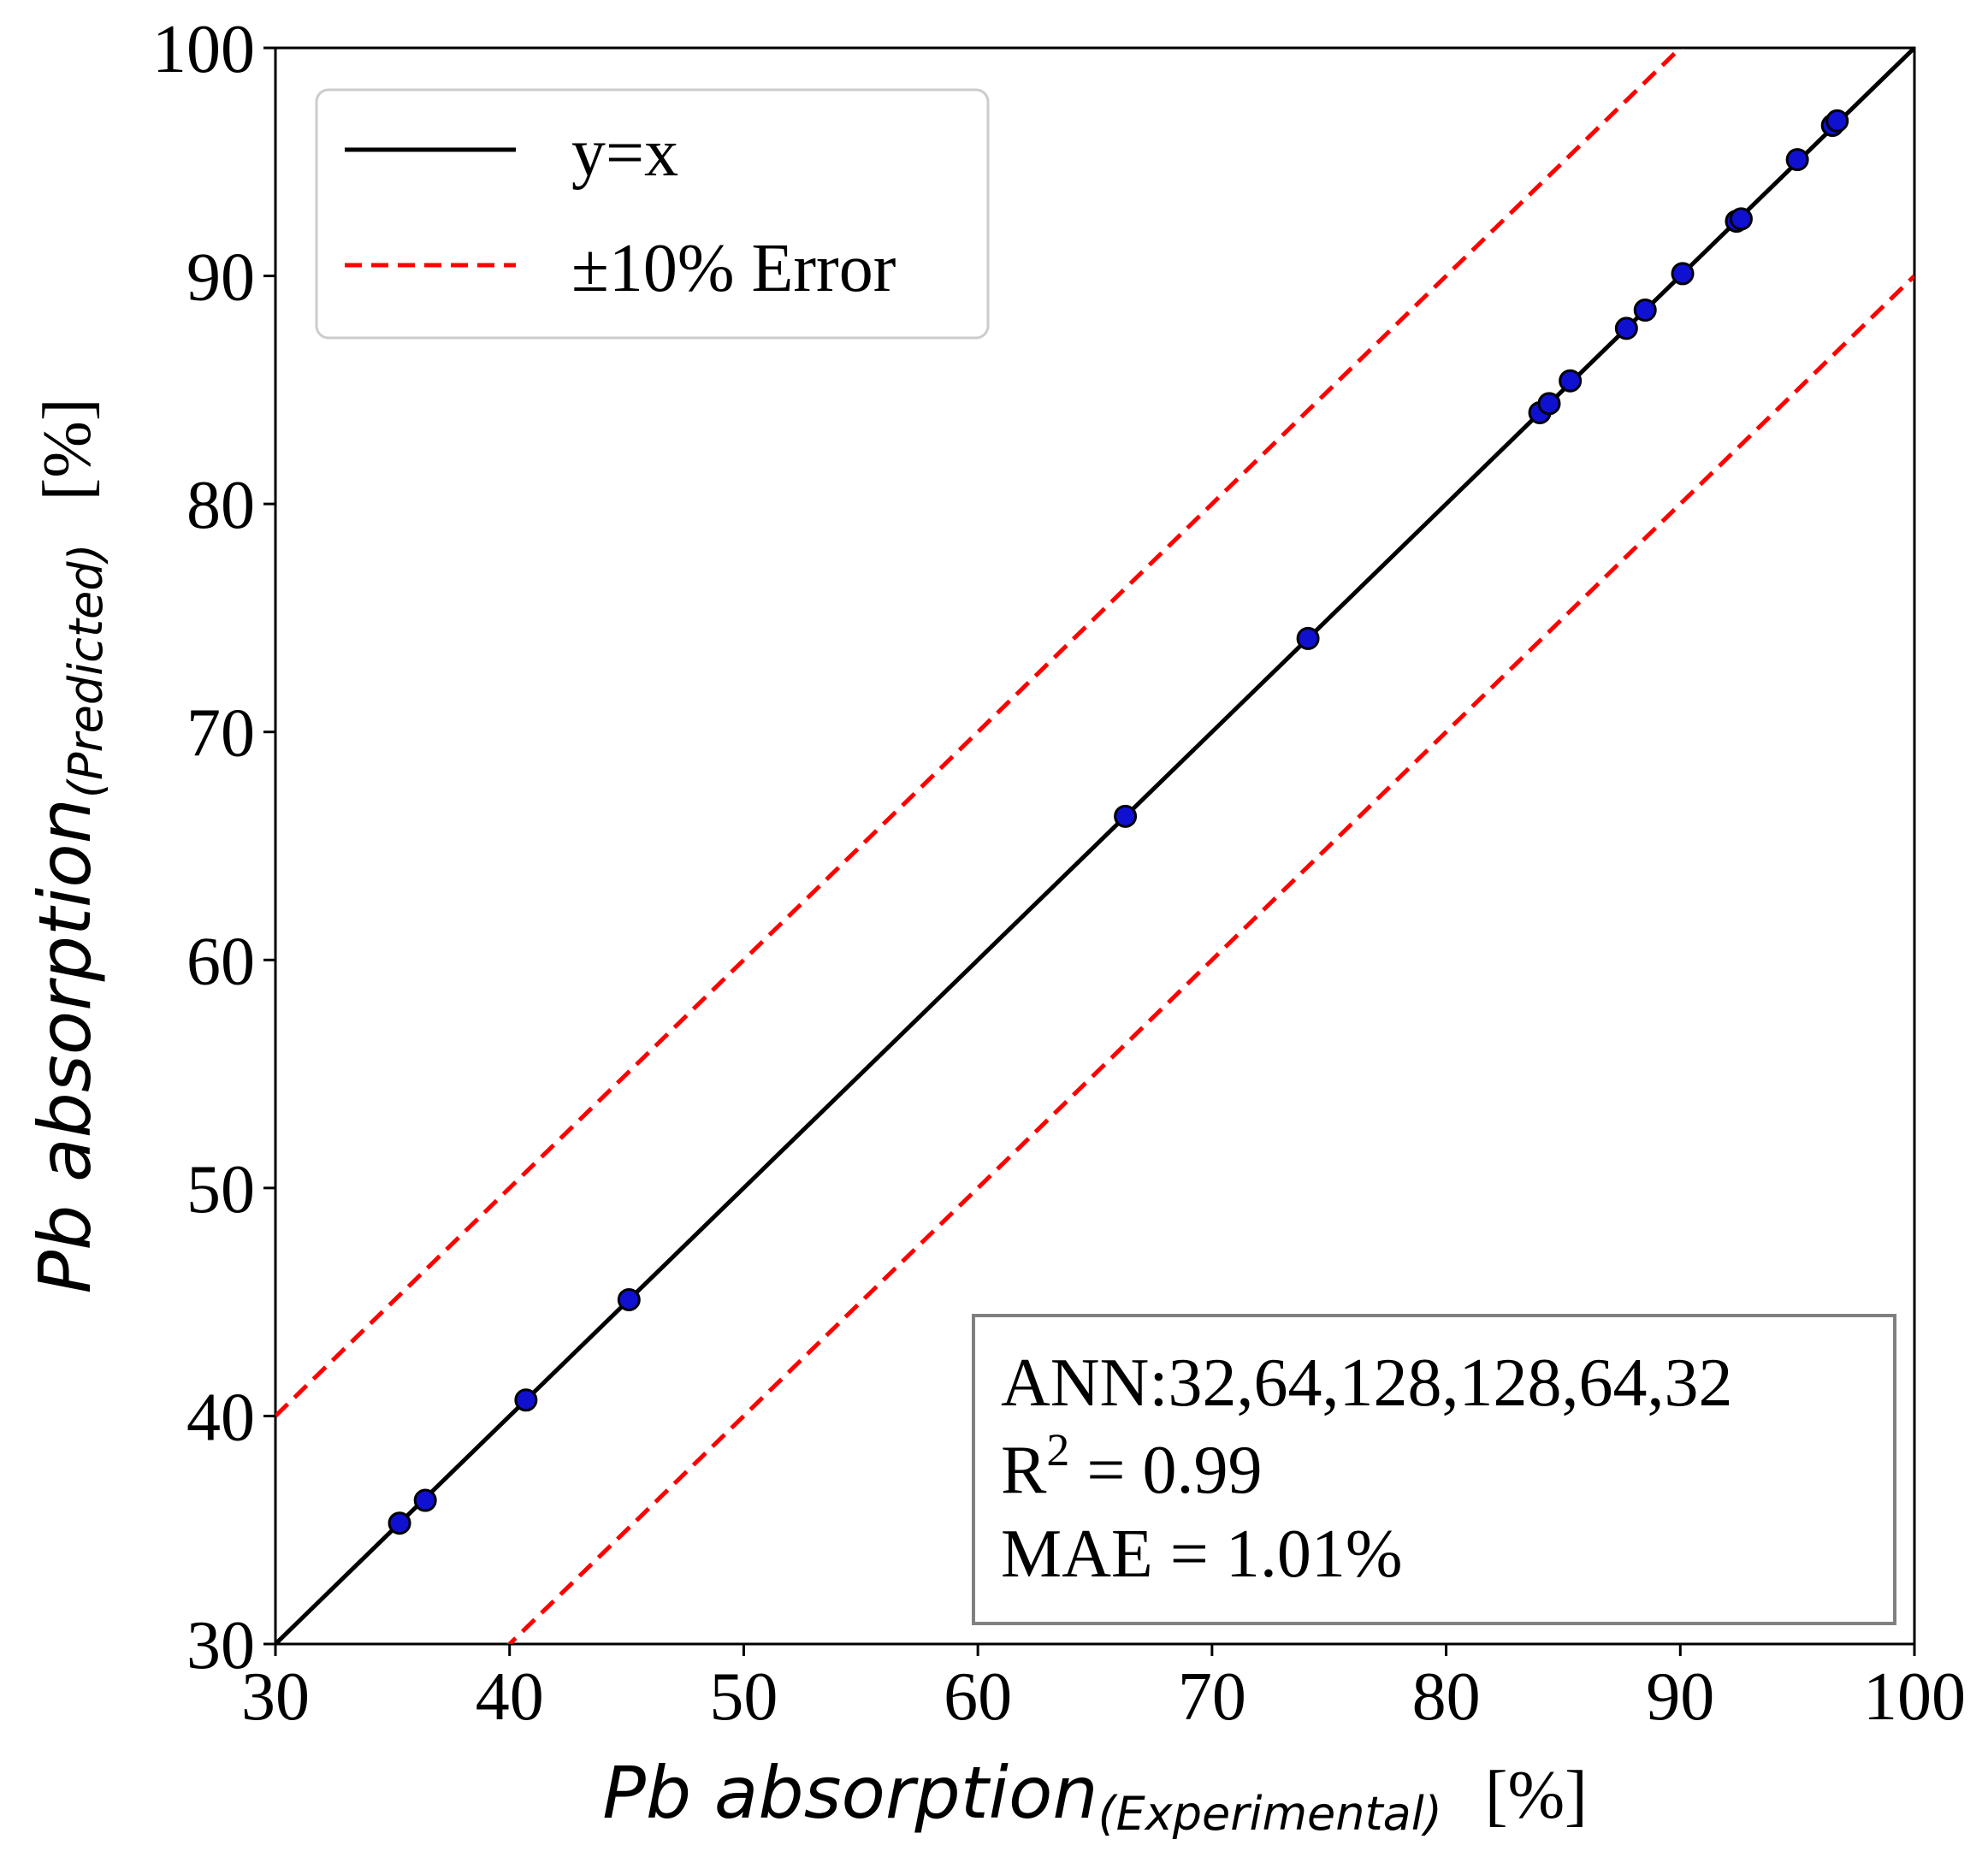 This screenshot has height=1857, width=1988. Describe the element at coordinates (220, 1417) in the screenshot. I see `y-tick-label: 40` at that location.